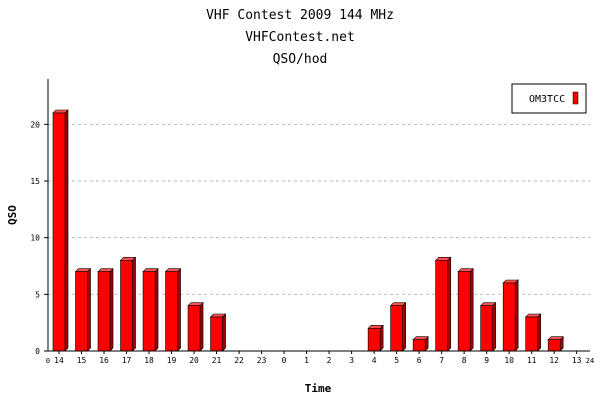 The image size is (600, 404). What do you see at coordinates (239, 360) in the screenshot?
I see `x-tick-label: 22` at bounding box center [239, 360].